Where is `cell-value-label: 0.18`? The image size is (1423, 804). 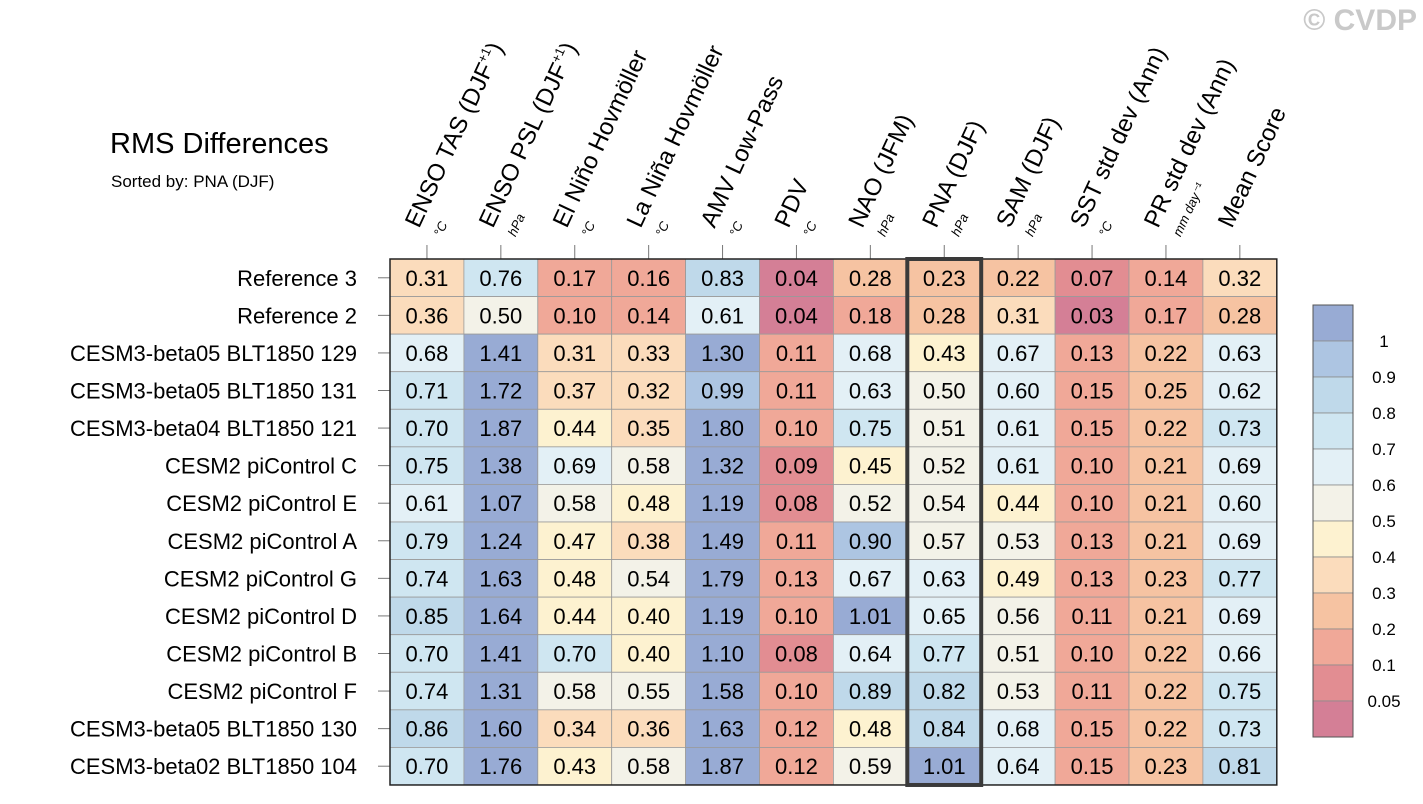 cell-value-label: 0.18 is located at coordinates (870, 315).